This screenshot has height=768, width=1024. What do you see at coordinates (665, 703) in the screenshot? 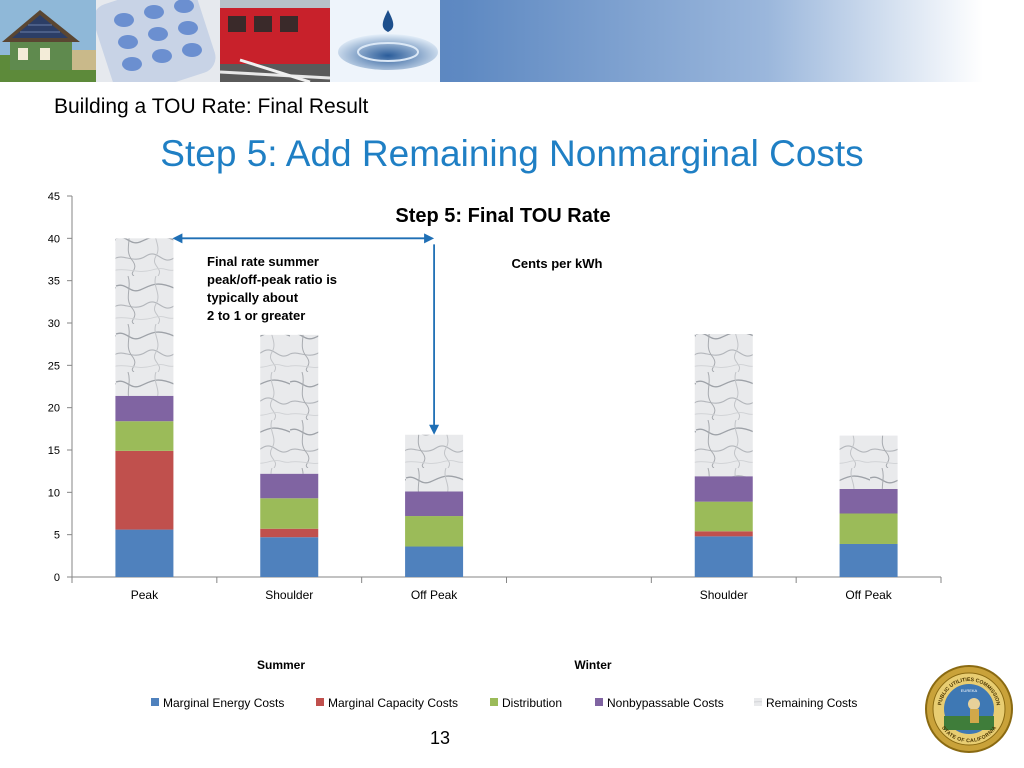
I see `legend-label: Nonbypassable Costs` at bounding box center [665, 703].